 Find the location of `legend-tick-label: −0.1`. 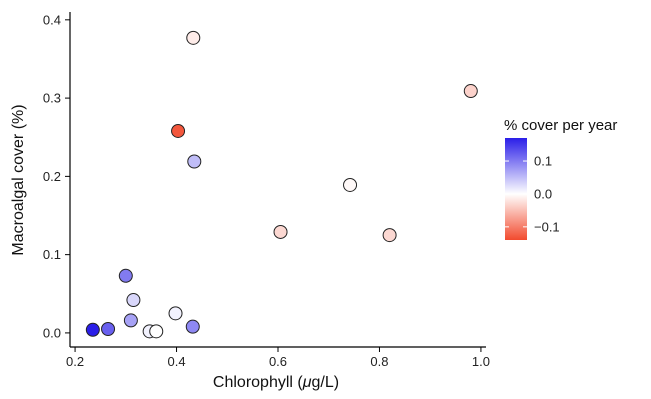

legend-tick-label: −0.1 is located at coordinates (547, 226).